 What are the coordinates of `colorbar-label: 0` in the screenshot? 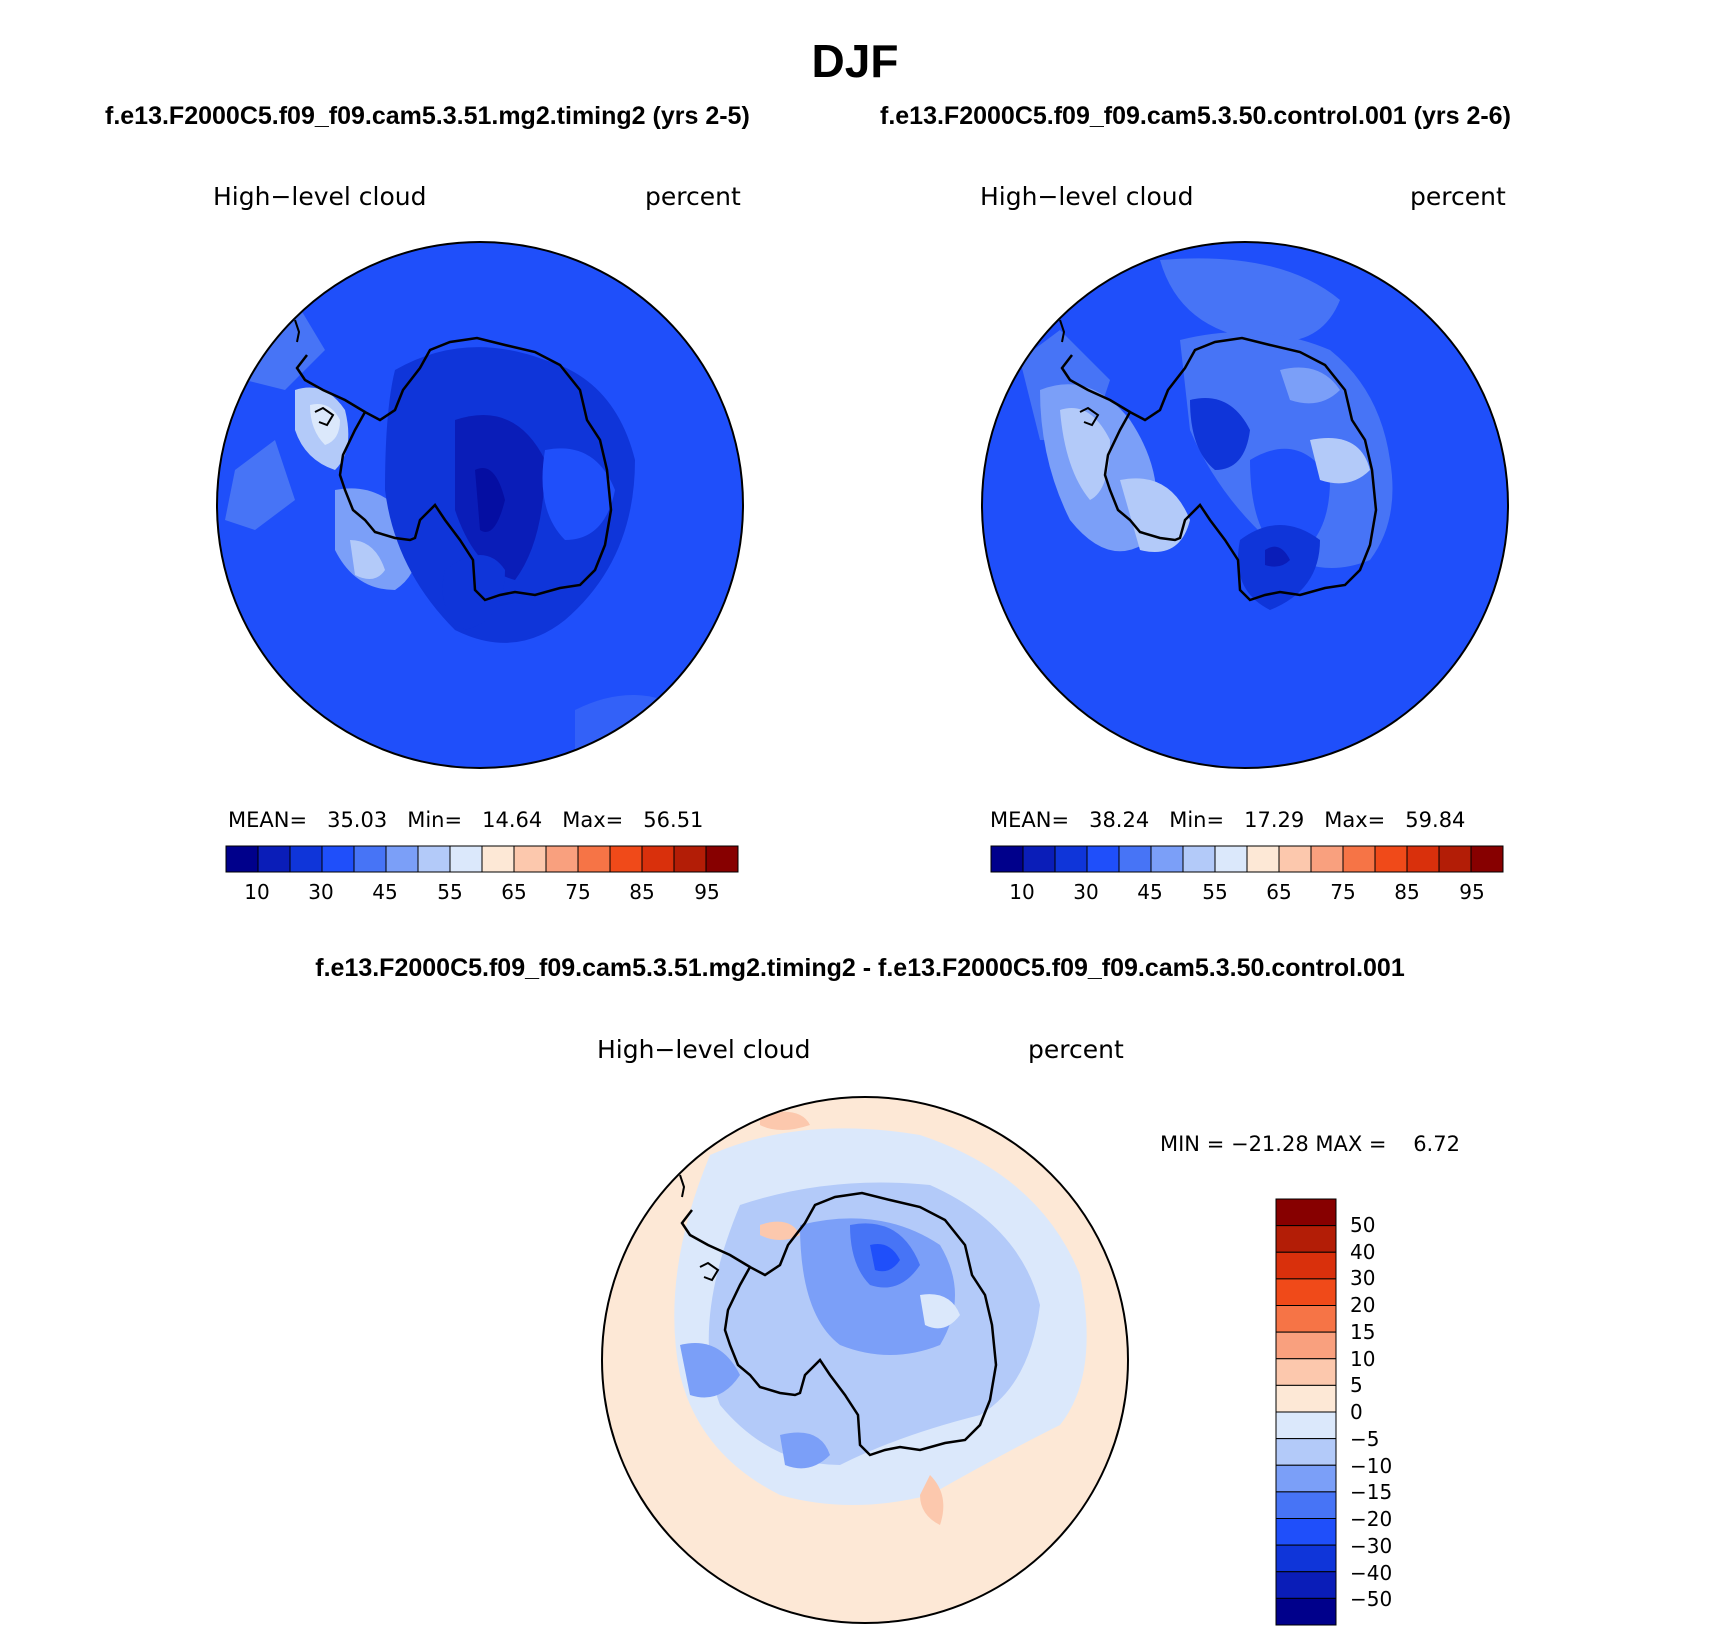 It's located at (1356, 1412).